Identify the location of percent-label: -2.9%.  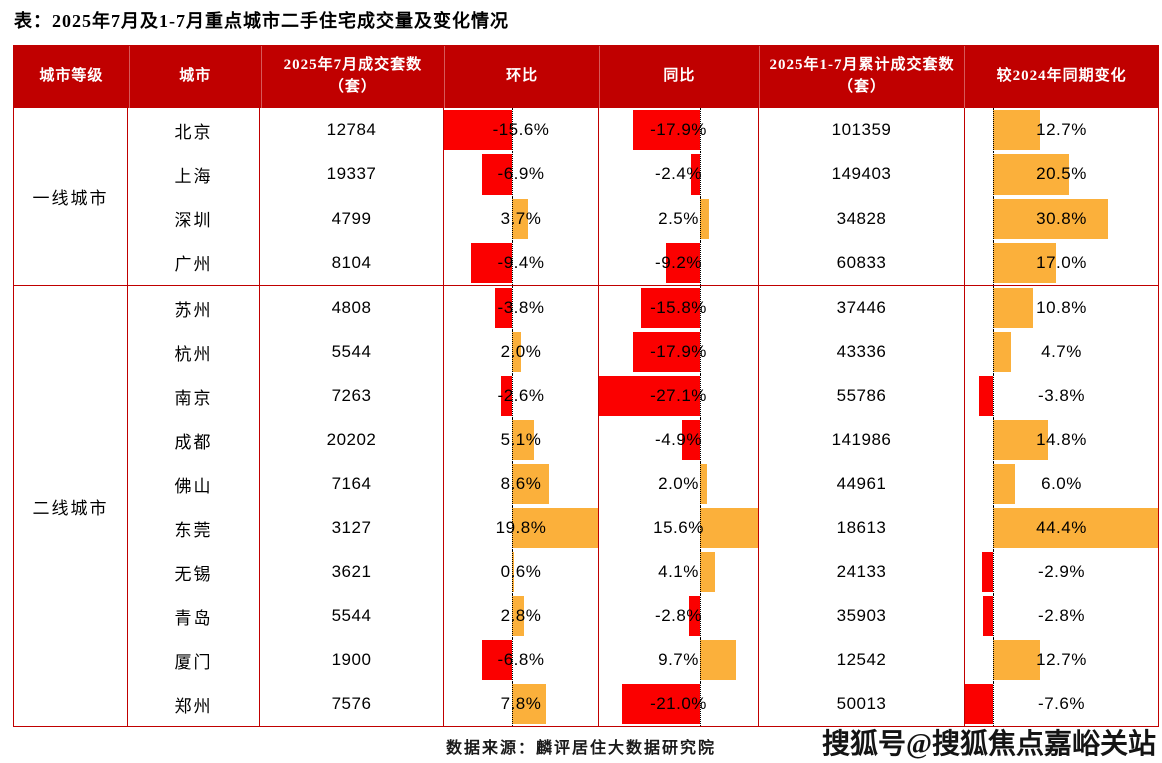
(1061, 571).